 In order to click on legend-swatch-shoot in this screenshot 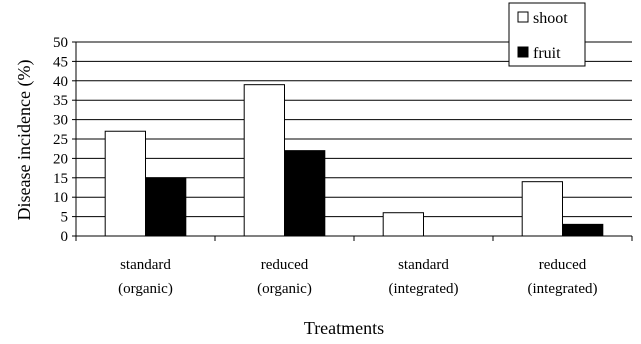, I will do `click(523, 17)`.